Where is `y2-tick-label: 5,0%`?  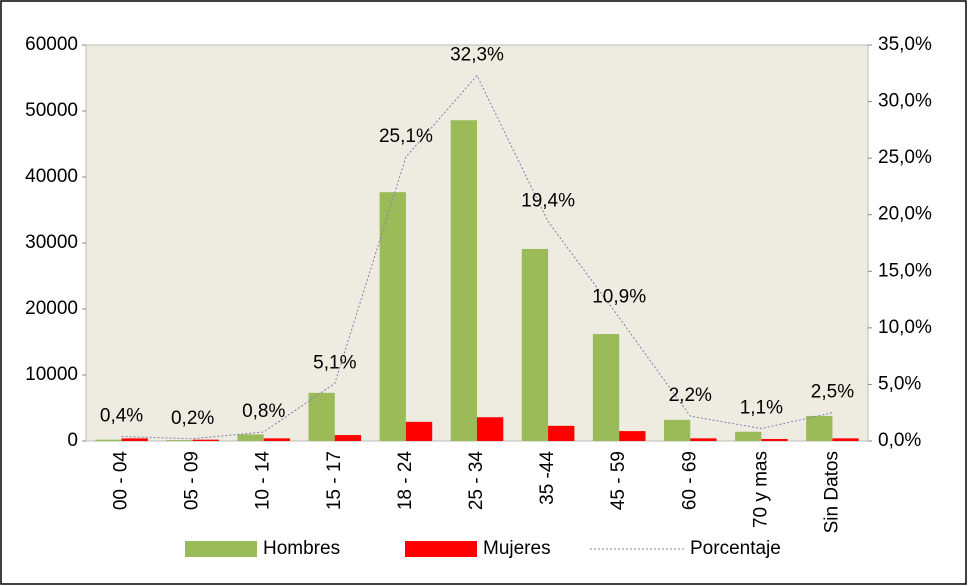
y2-tick-label: 5,0% is located at coordinates (899, 383).